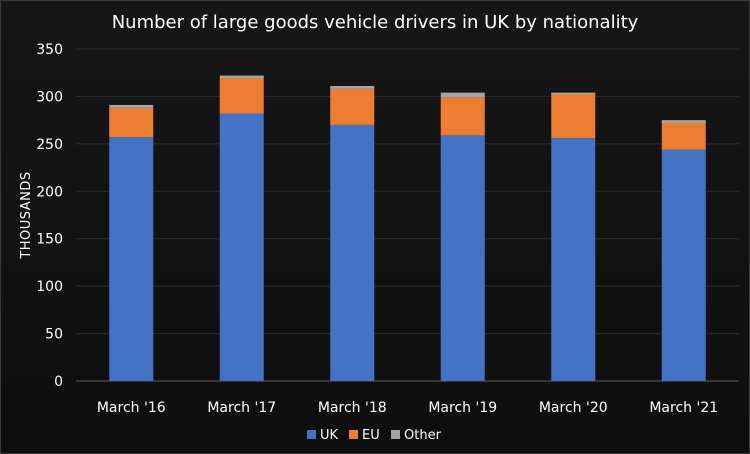  What do you see at coordinates (58, 382) in the screenshot?
I see `y-tick-label: 0` at bounding box center [58, 382].